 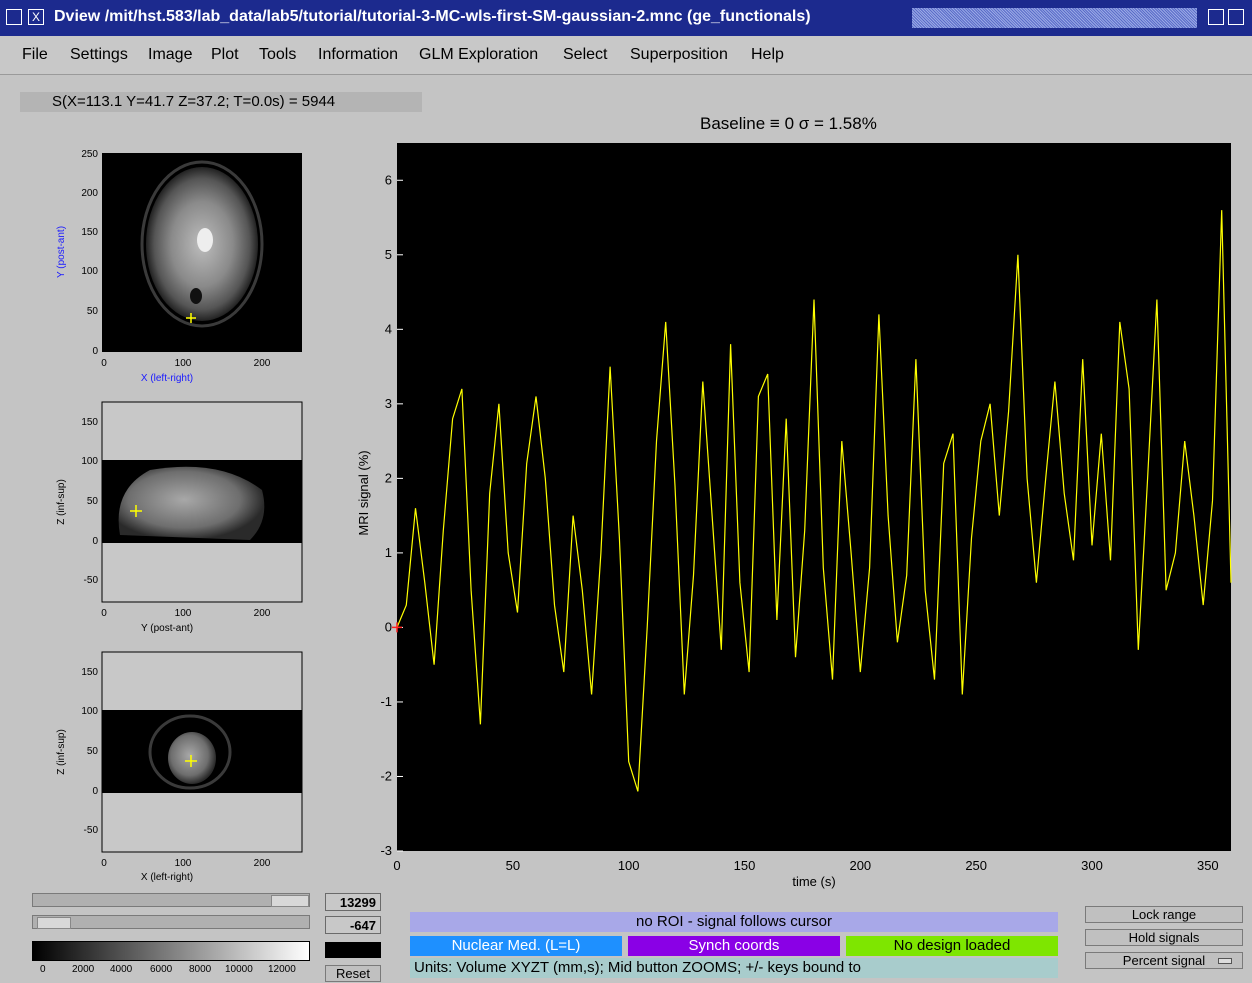 I want to click on lock-range-label: Lock range, so click(x=1164, y=914).